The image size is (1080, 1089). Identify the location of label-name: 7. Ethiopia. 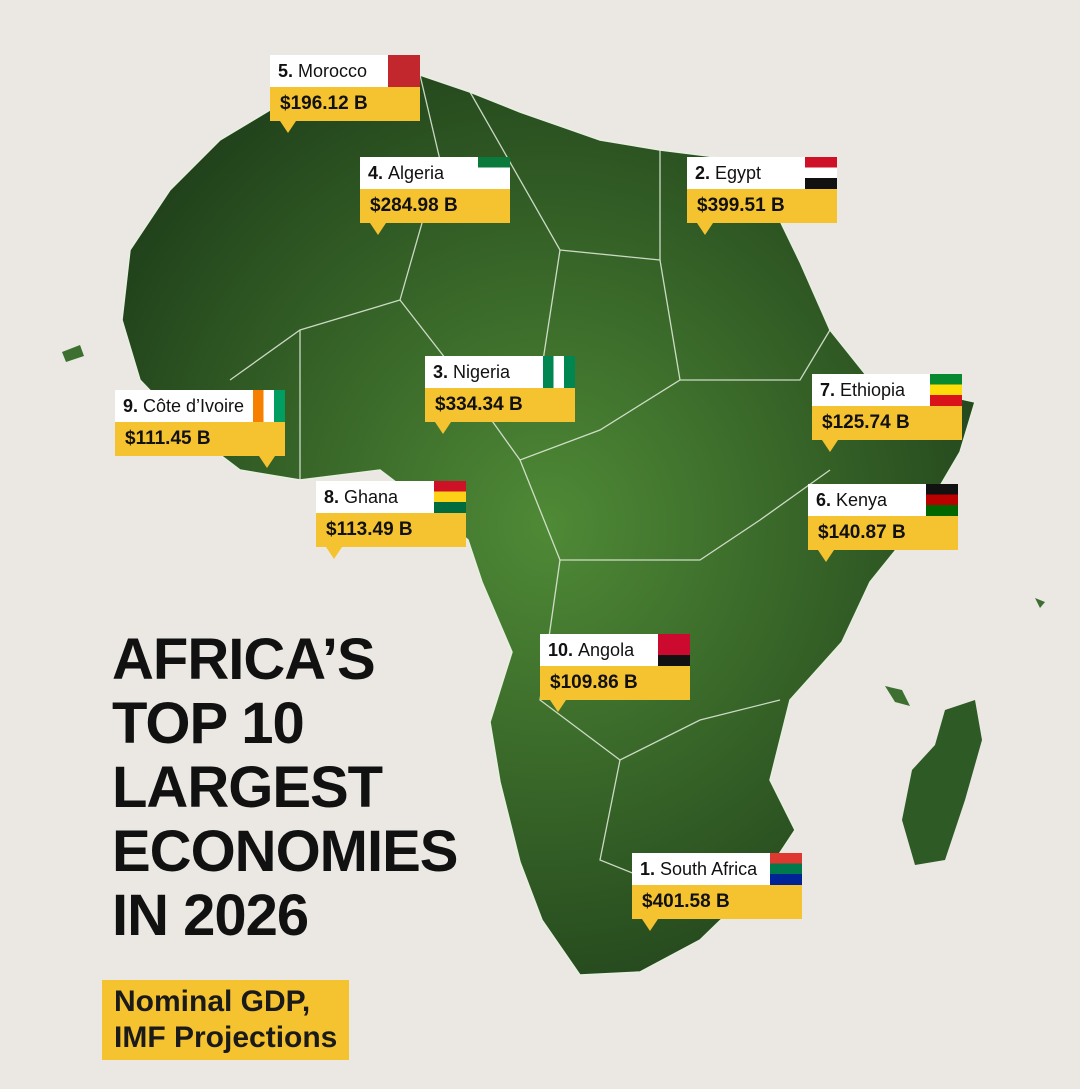
(887, 390).